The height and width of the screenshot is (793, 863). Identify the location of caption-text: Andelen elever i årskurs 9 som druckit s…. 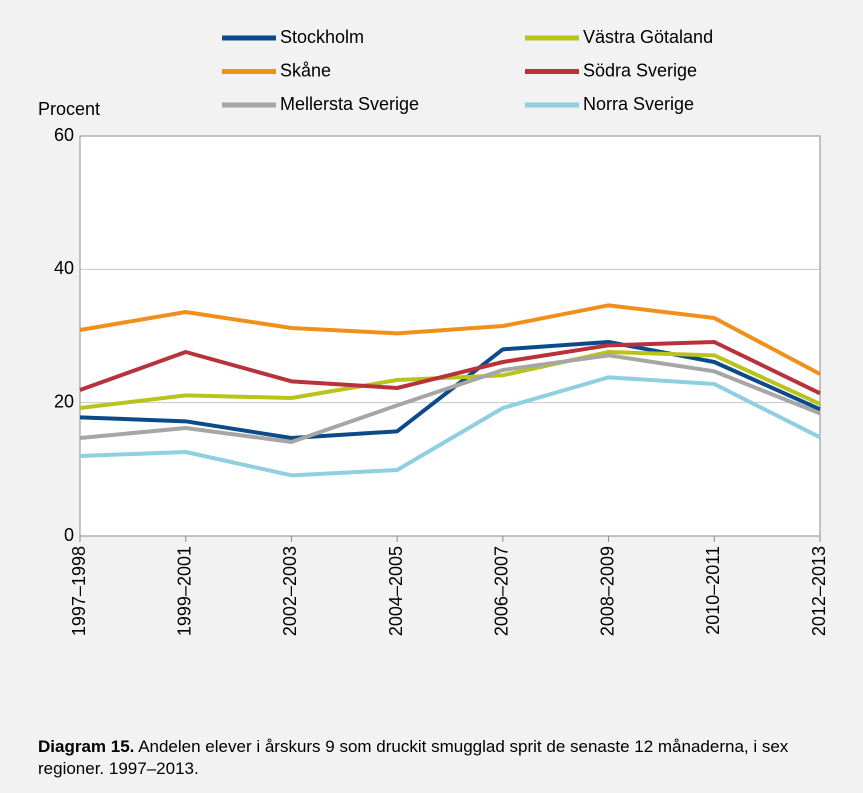
(413, 757).